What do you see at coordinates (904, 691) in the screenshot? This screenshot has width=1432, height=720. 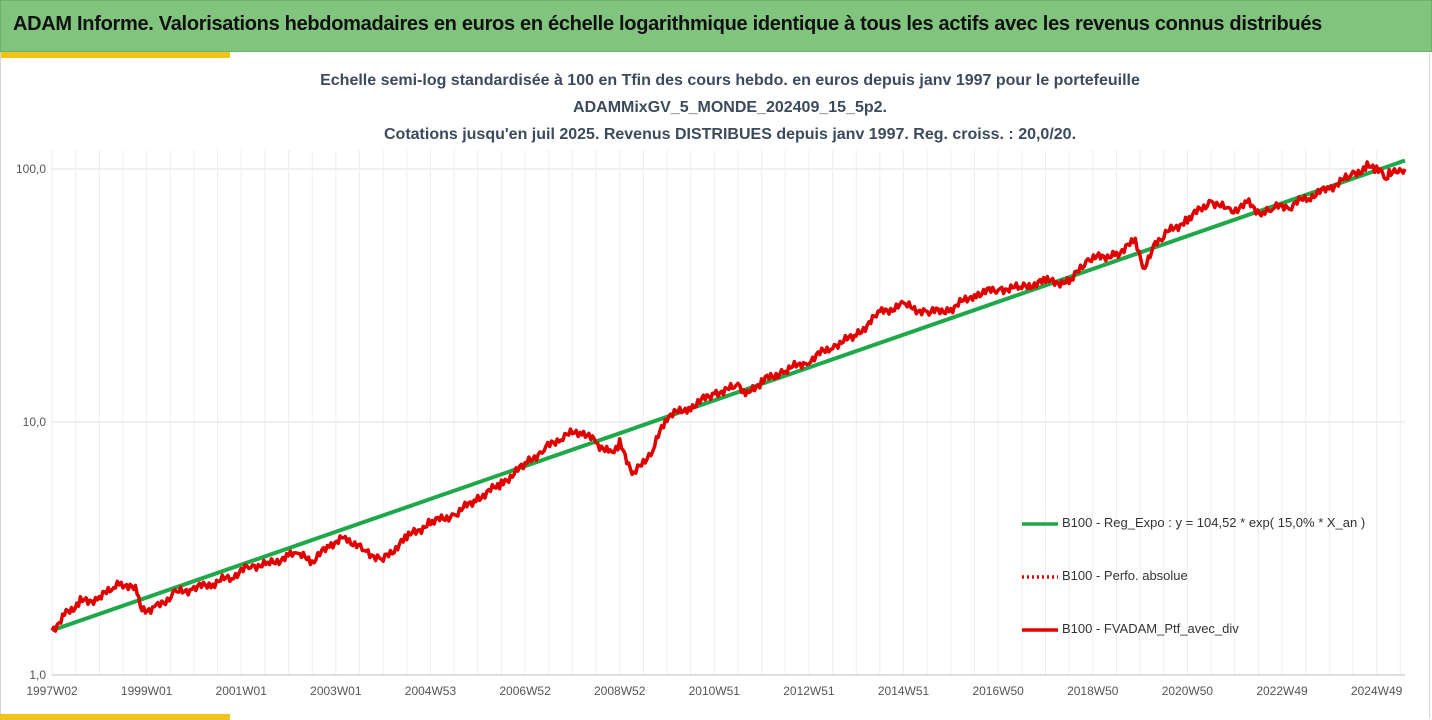 I see `x-tick-label: 2014W51` at bounding box center [904, 691].